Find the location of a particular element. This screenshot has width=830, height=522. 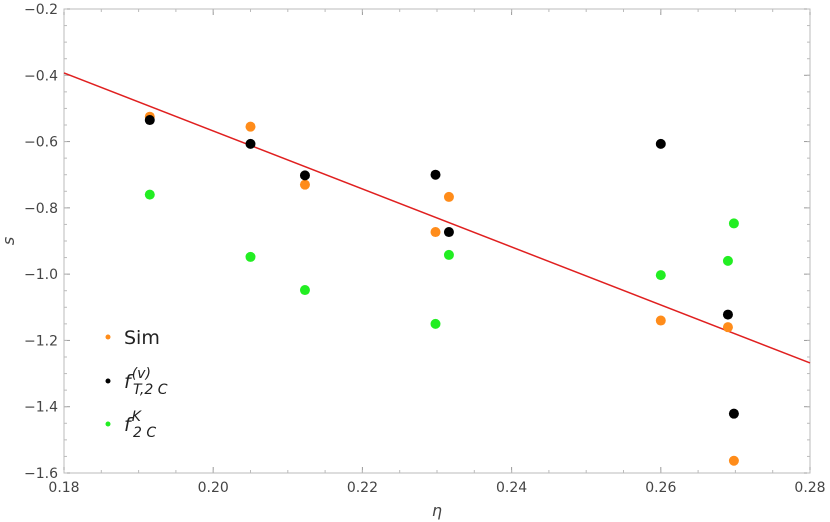

x-axis-label: η is located at coordinates (437, 510).